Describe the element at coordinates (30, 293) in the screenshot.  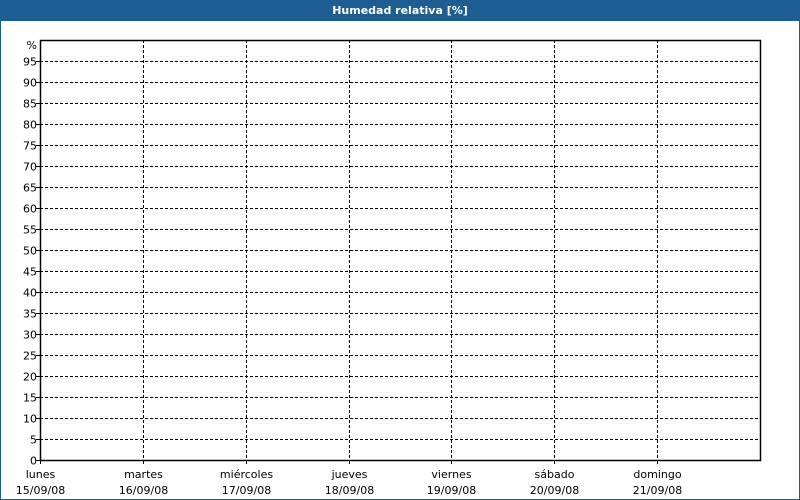
I see `y-tick-label: 40` at that location.